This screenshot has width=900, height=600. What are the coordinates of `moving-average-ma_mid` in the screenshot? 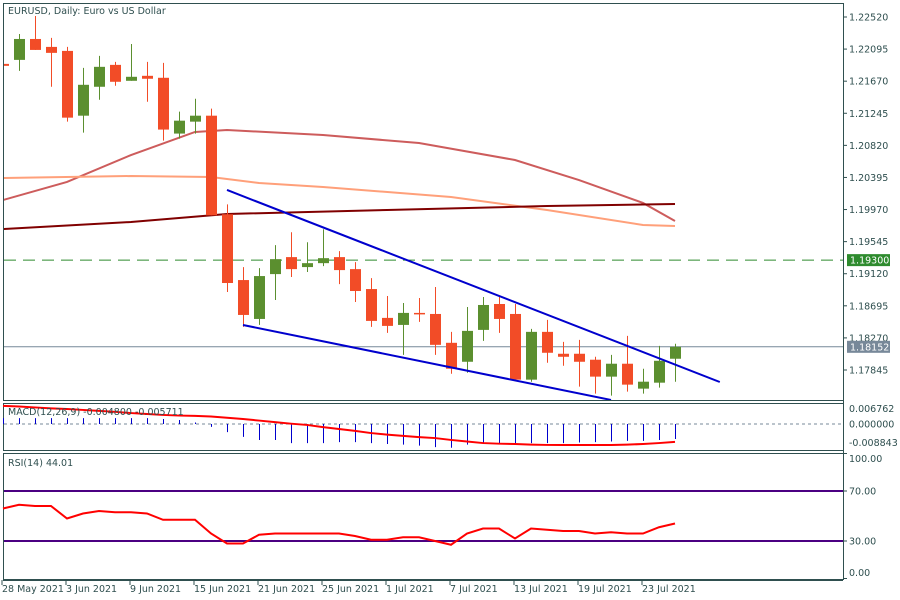 It's located at (340, 201).